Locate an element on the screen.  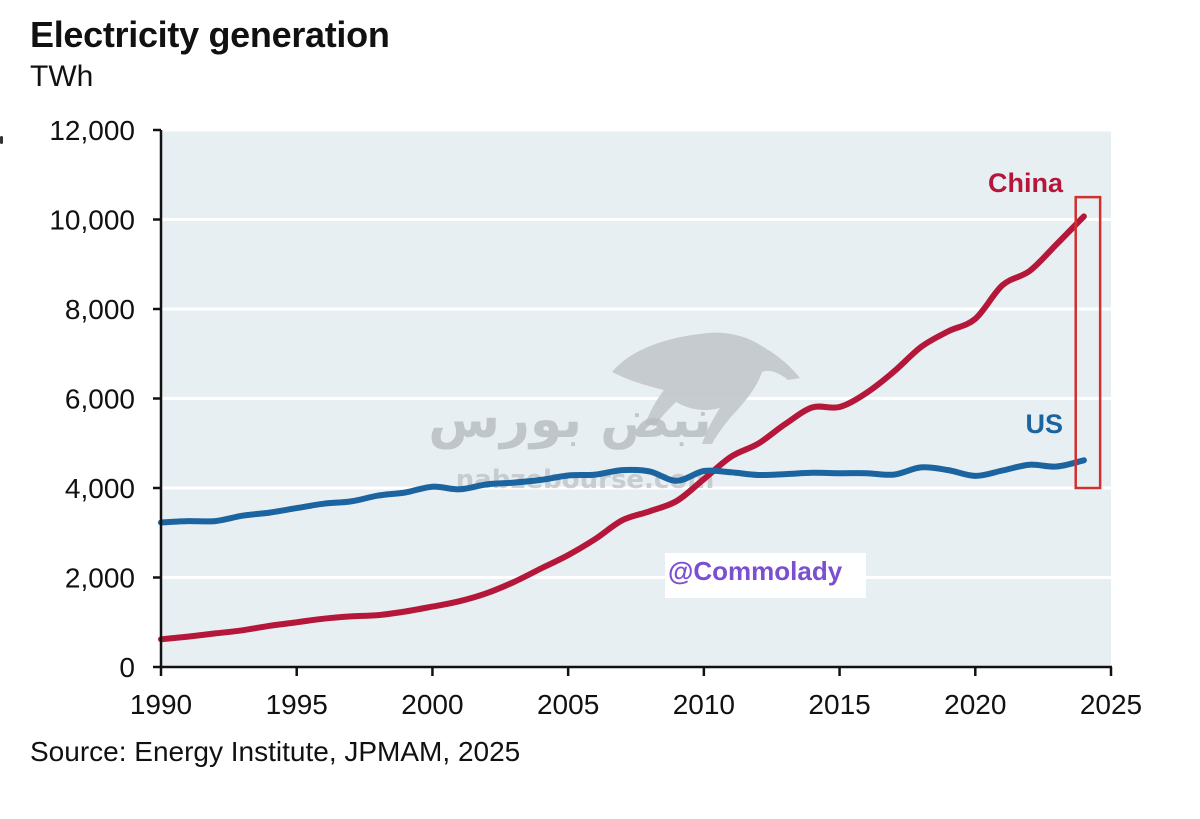
series-label-china: China is located at coordinates (1026, 183).